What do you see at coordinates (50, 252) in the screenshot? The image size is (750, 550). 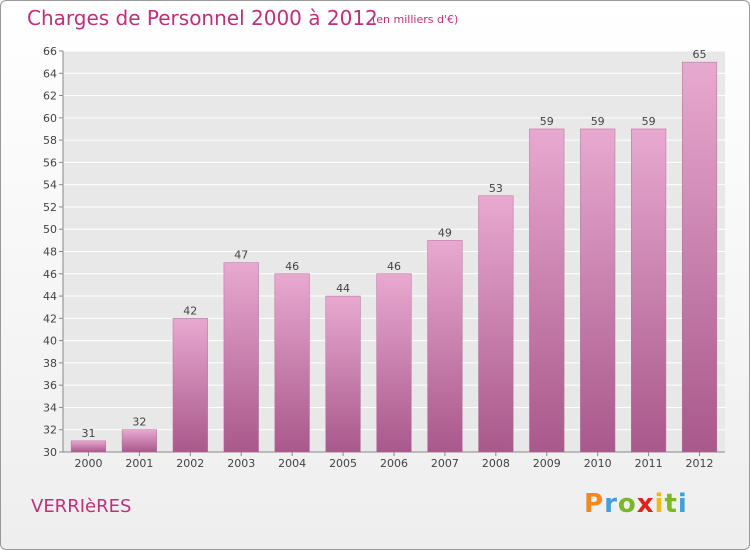 I see `y-tick-label: 48` at bounding box center [50, 252].